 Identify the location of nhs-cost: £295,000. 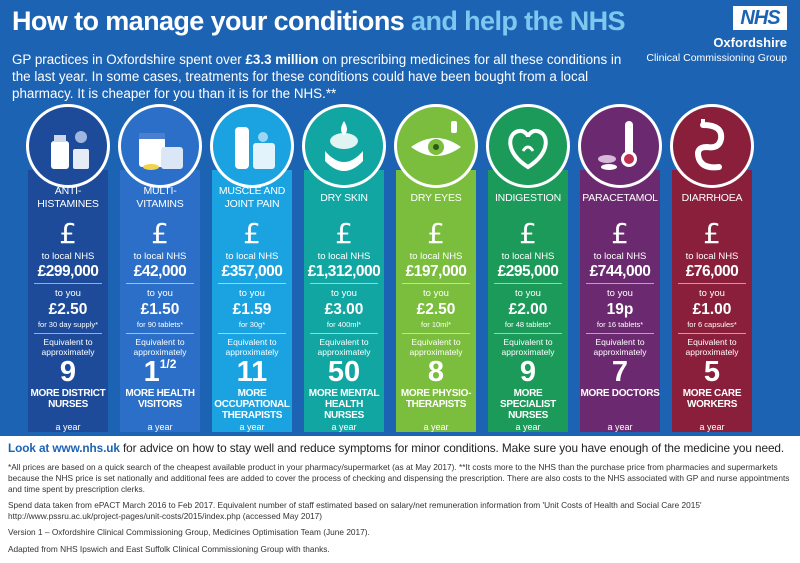
(528, 271).